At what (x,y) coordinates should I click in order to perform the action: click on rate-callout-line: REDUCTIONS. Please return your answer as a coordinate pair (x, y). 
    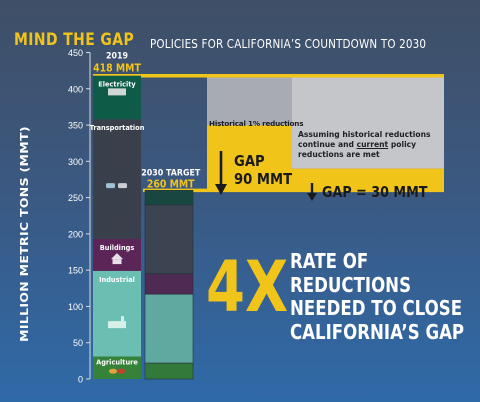
    Looking at the image, I should click on (351, 284).